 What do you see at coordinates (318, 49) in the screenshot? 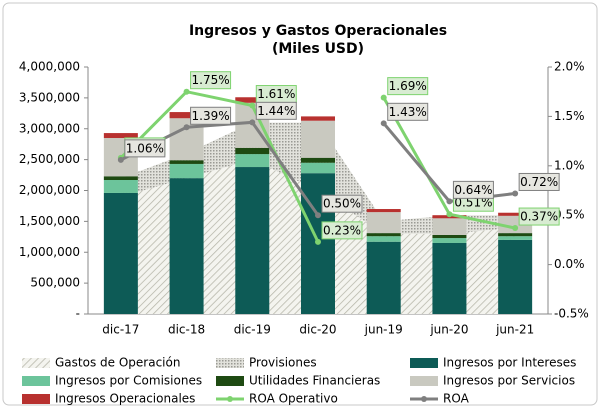
I see `chart-subtitle: (Miles USD)` at bounding box center [318, 49].